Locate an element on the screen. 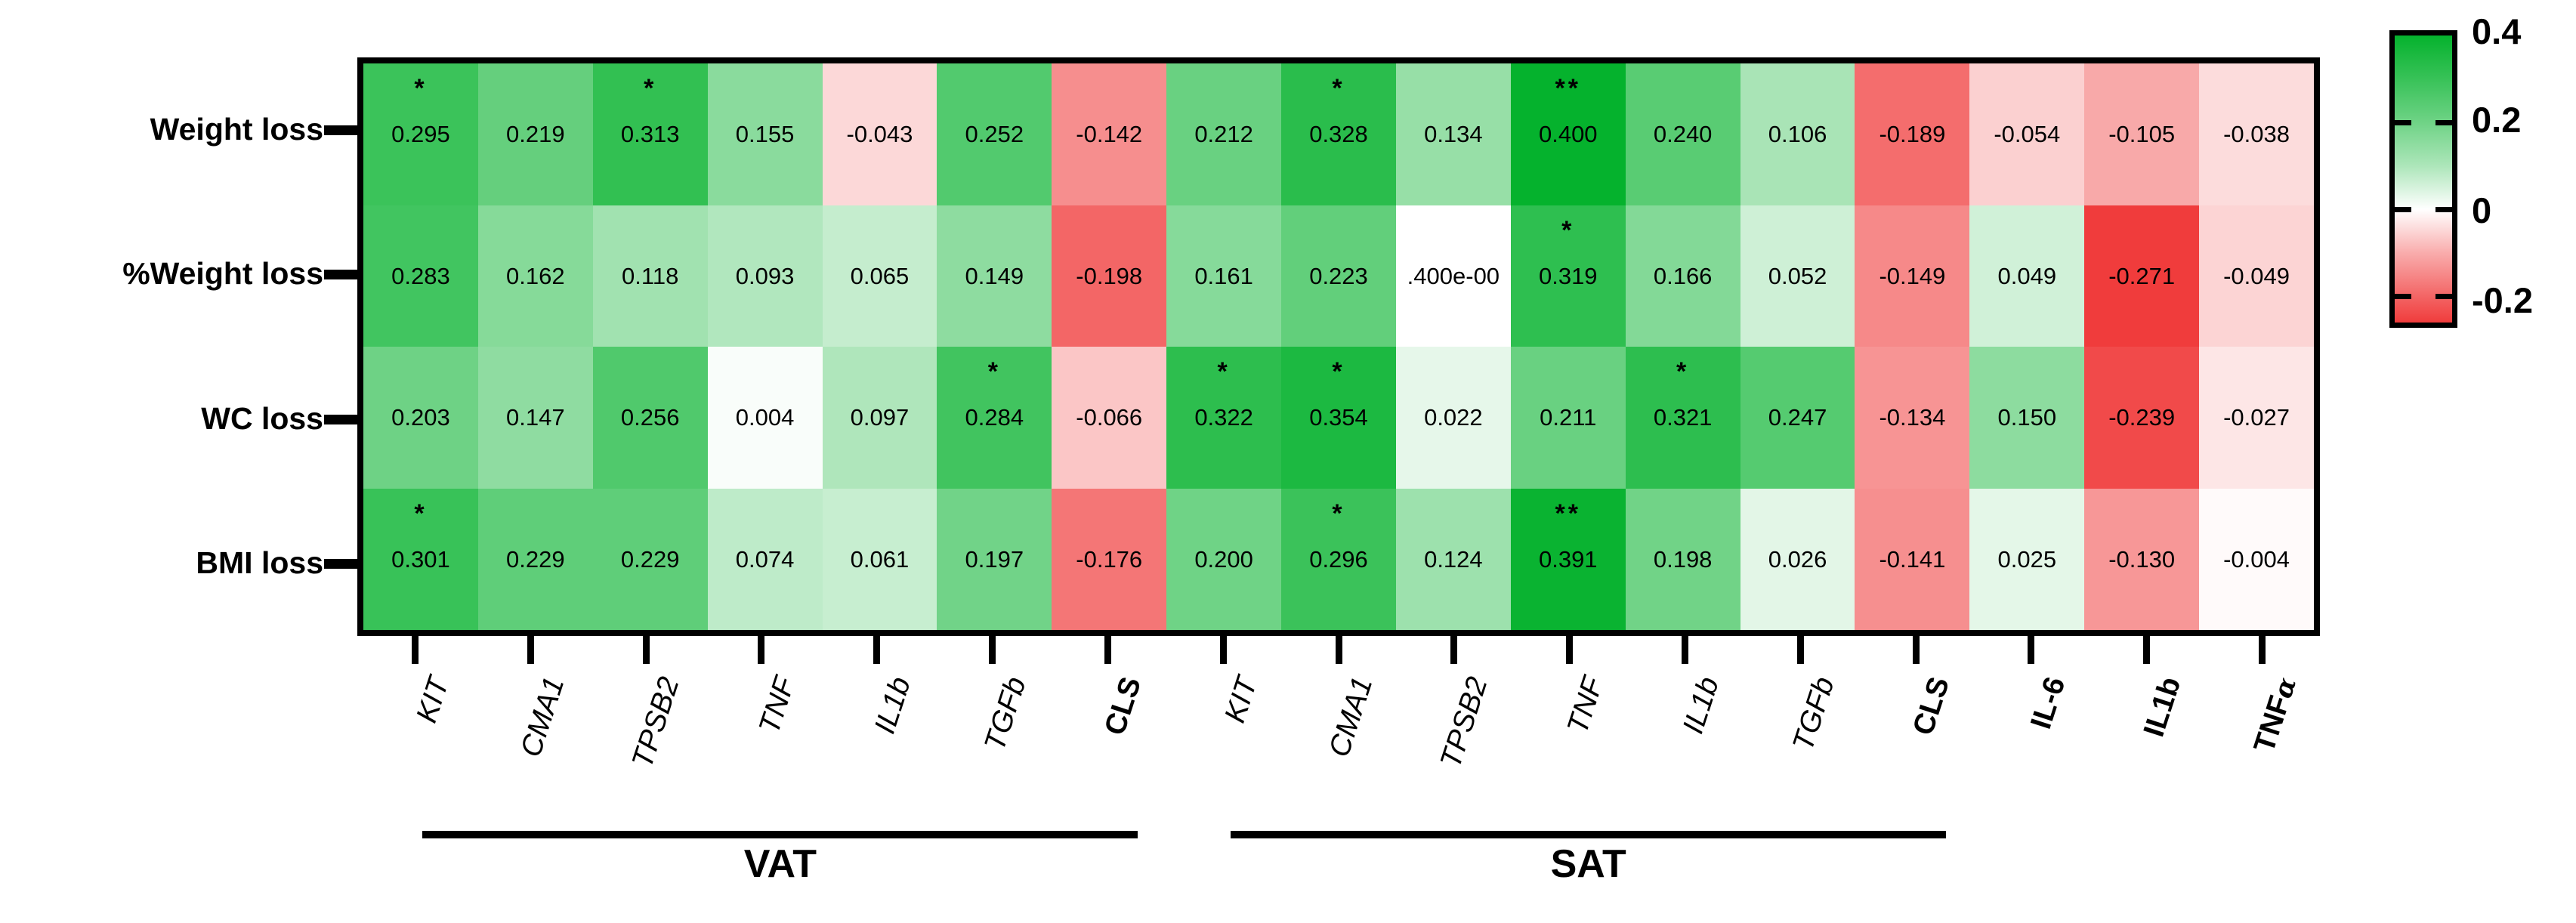 This screenshot has width=2576, height=923. cell-value: -0.004 is located at coordinates (2256, 559).